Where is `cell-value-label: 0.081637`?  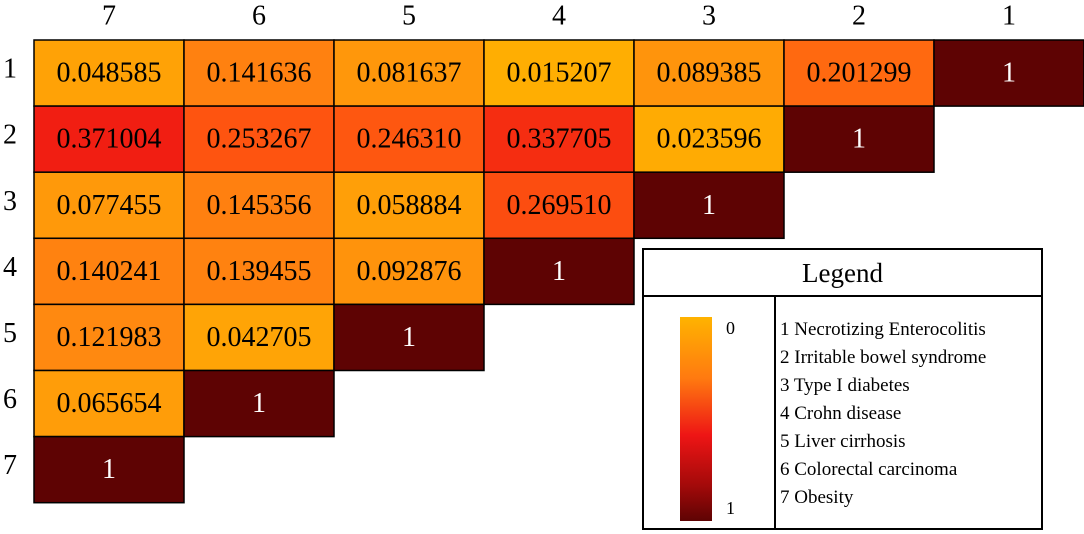 cell-value-label: 0.081637 is located at coordinates (409, 73).